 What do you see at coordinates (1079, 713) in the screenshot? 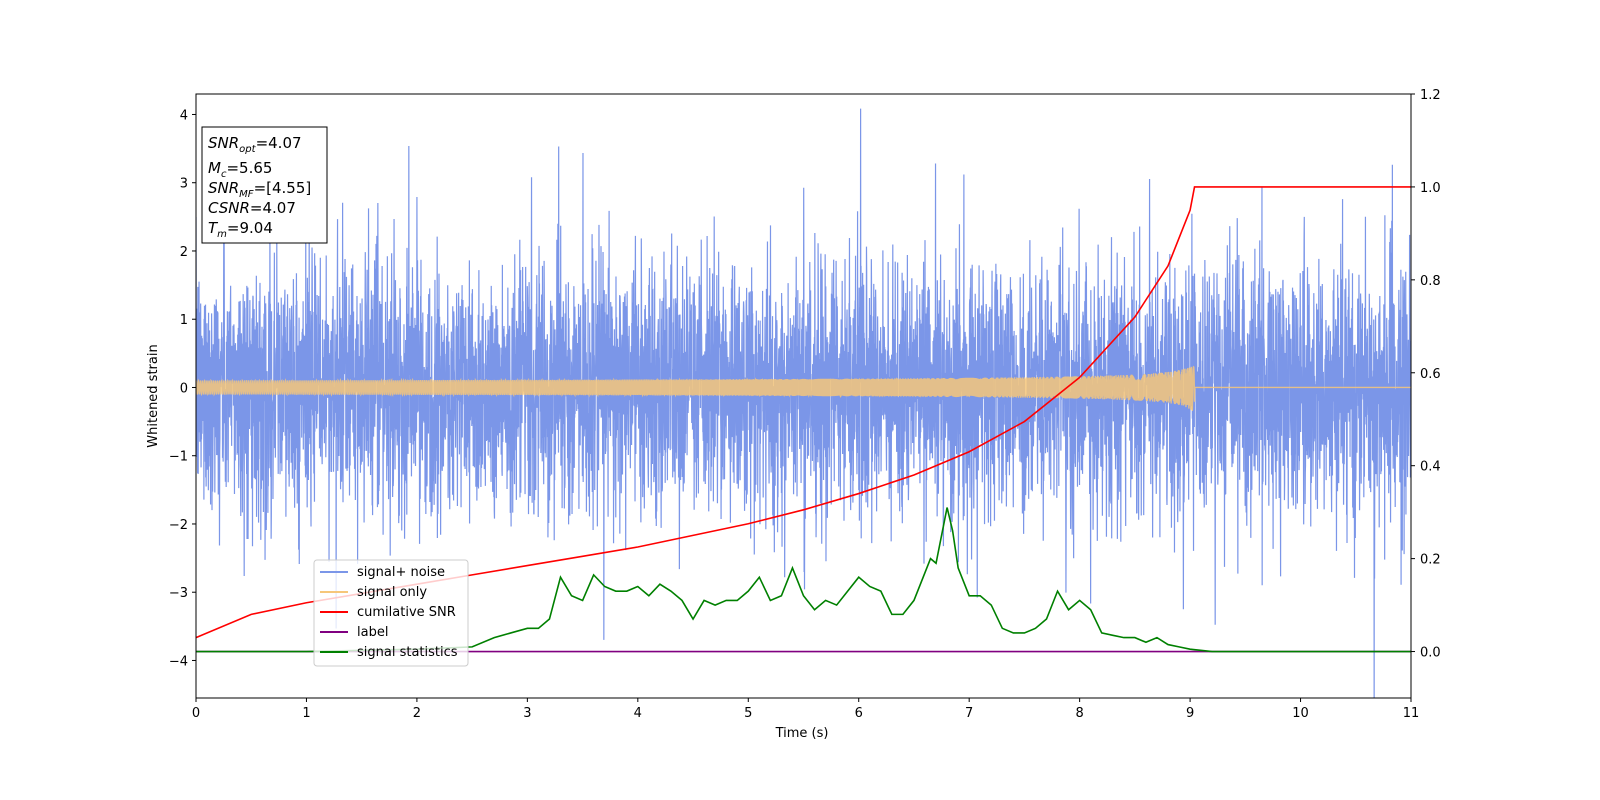
I see `x-tick-label: 8` at bounding box center [1079, 713].